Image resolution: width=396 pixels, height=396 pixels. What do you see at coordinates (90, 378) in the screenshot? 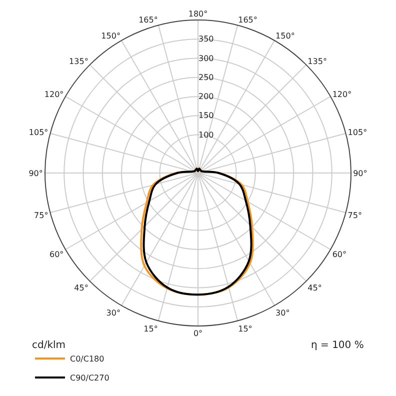
I see `legend-label: C90/C270` at bounding box center [90, 378].